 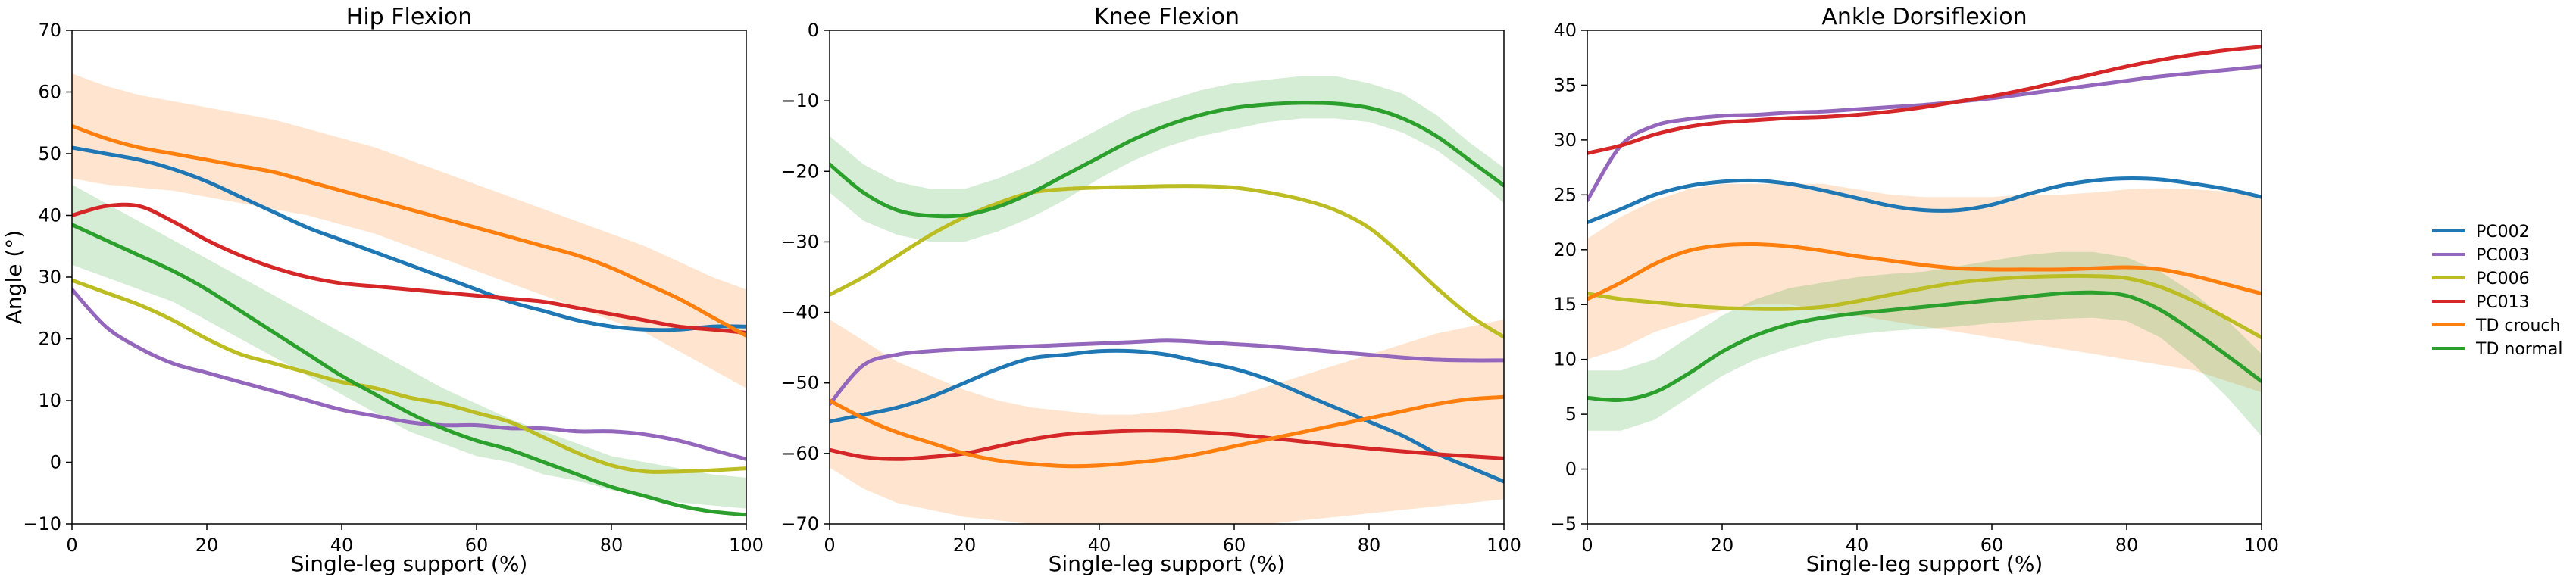 What do you see at coordinates (1565, 304) in the screenshot?
I see `y-tick-label: 15` at bounding box center [1565, 304].